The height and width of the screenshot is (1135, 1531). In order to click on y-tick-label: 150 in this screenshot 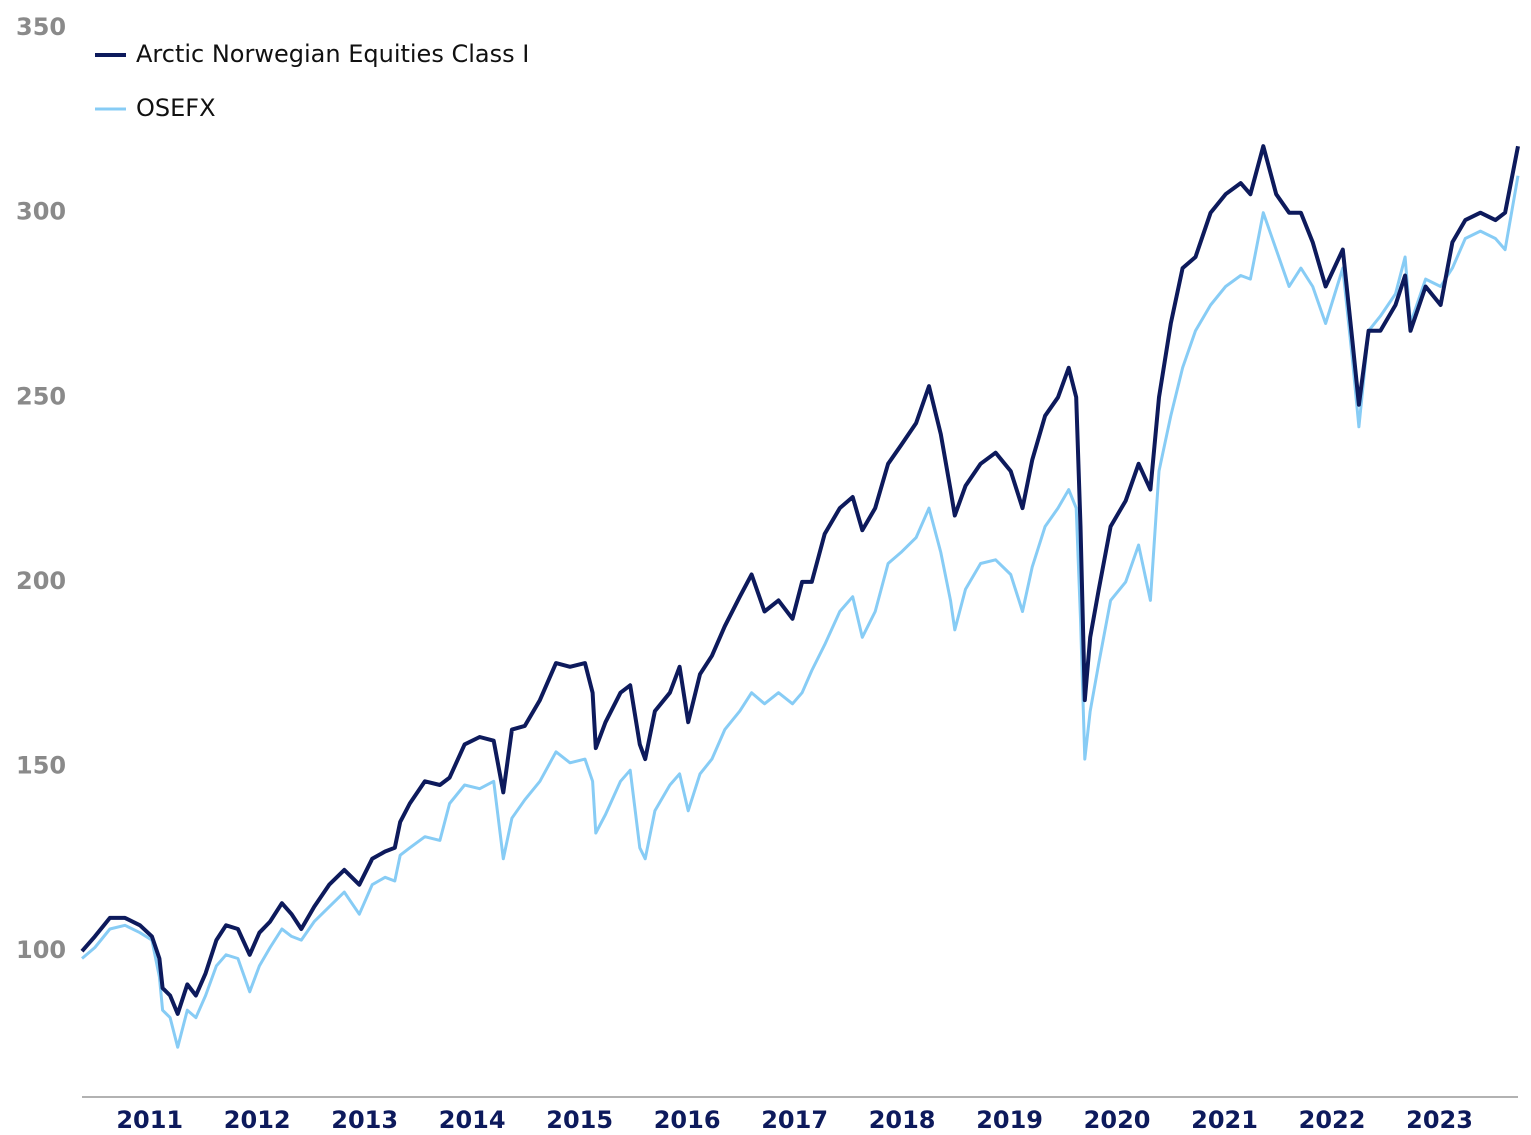, I will do `click(41, 766)`.